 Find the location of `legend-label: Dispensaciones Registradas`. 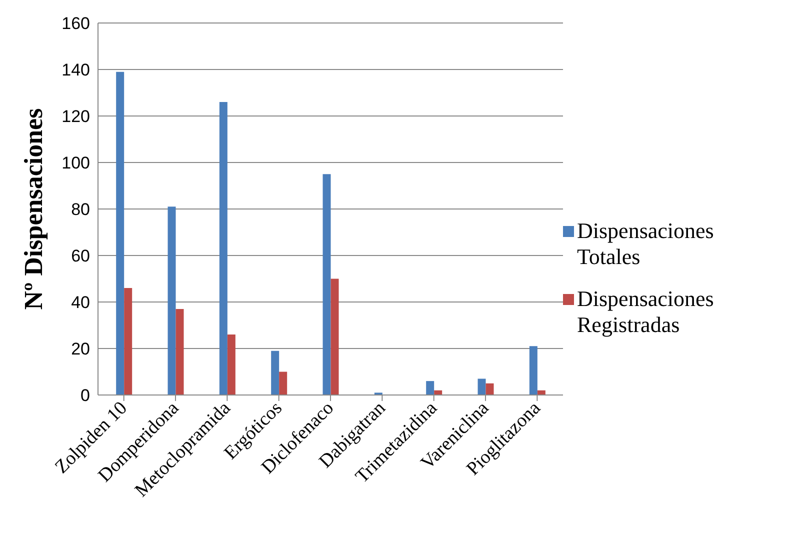

legend-label: Dispensaciones Registradas is located at coordinates (646, 312).